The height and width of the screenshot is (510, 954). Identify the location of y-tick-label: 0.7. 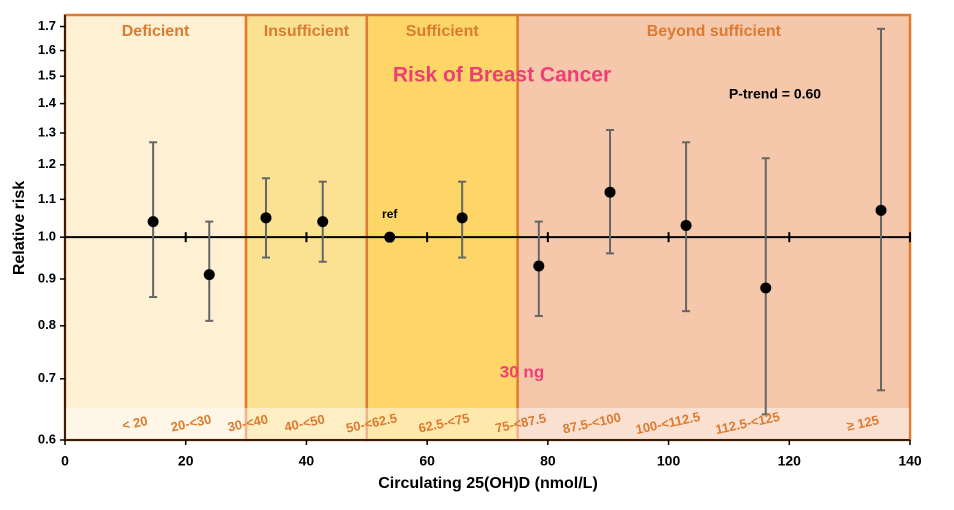
(47, 377).